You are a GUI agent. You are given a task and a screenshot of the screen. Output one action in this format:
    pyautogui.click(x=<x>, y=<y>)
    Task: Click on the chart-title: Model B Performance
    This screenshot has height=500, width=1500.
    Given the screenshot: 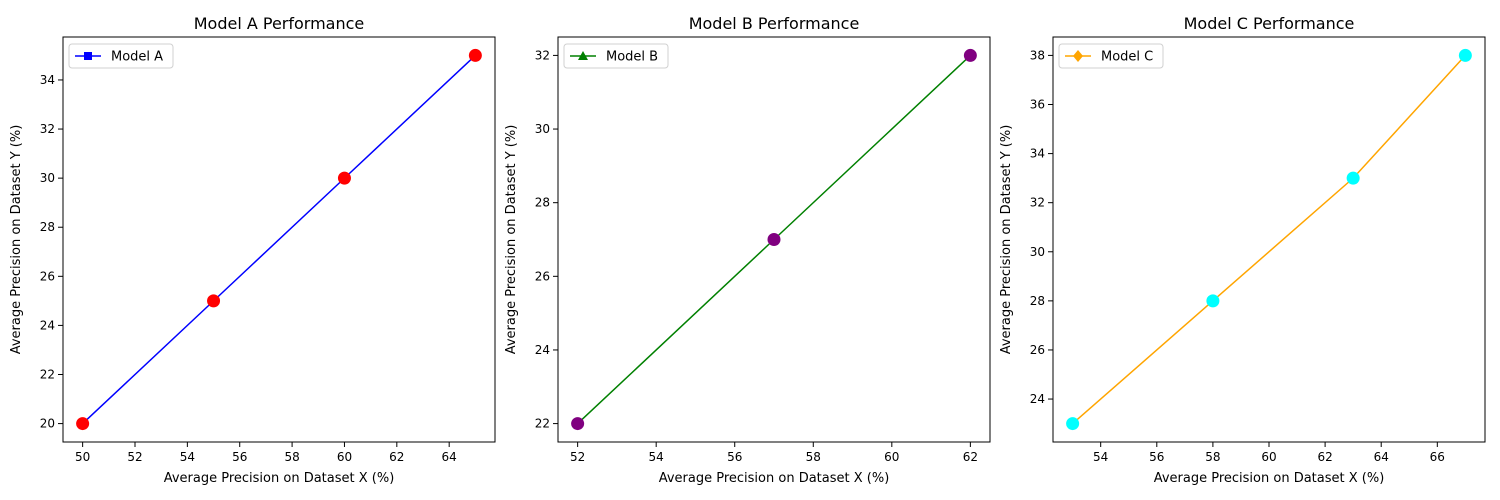 What is the action you would take?
    pyautogui.click(x=774, y=23)
    